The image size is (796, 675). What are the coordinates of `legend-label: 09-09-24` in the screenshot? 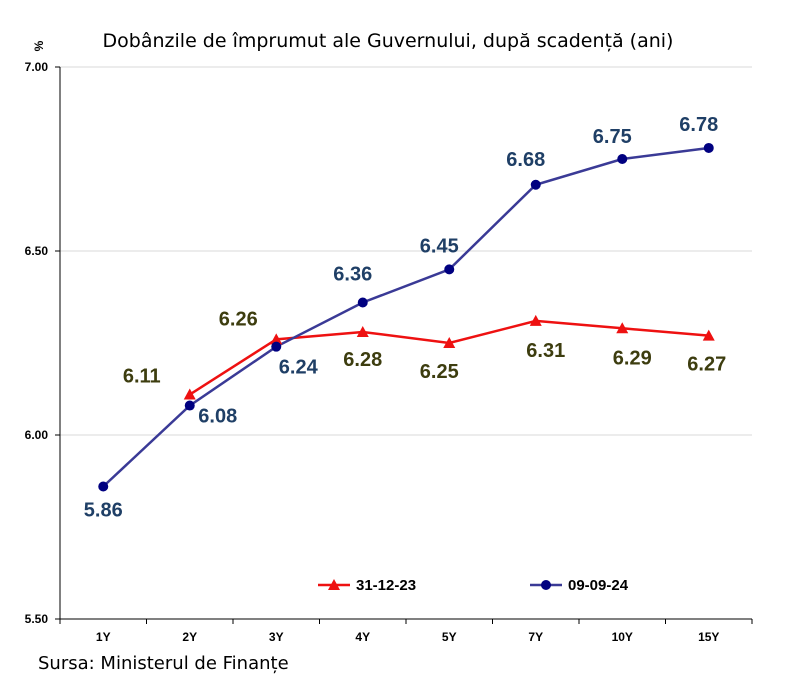 It's located at (598, 585).